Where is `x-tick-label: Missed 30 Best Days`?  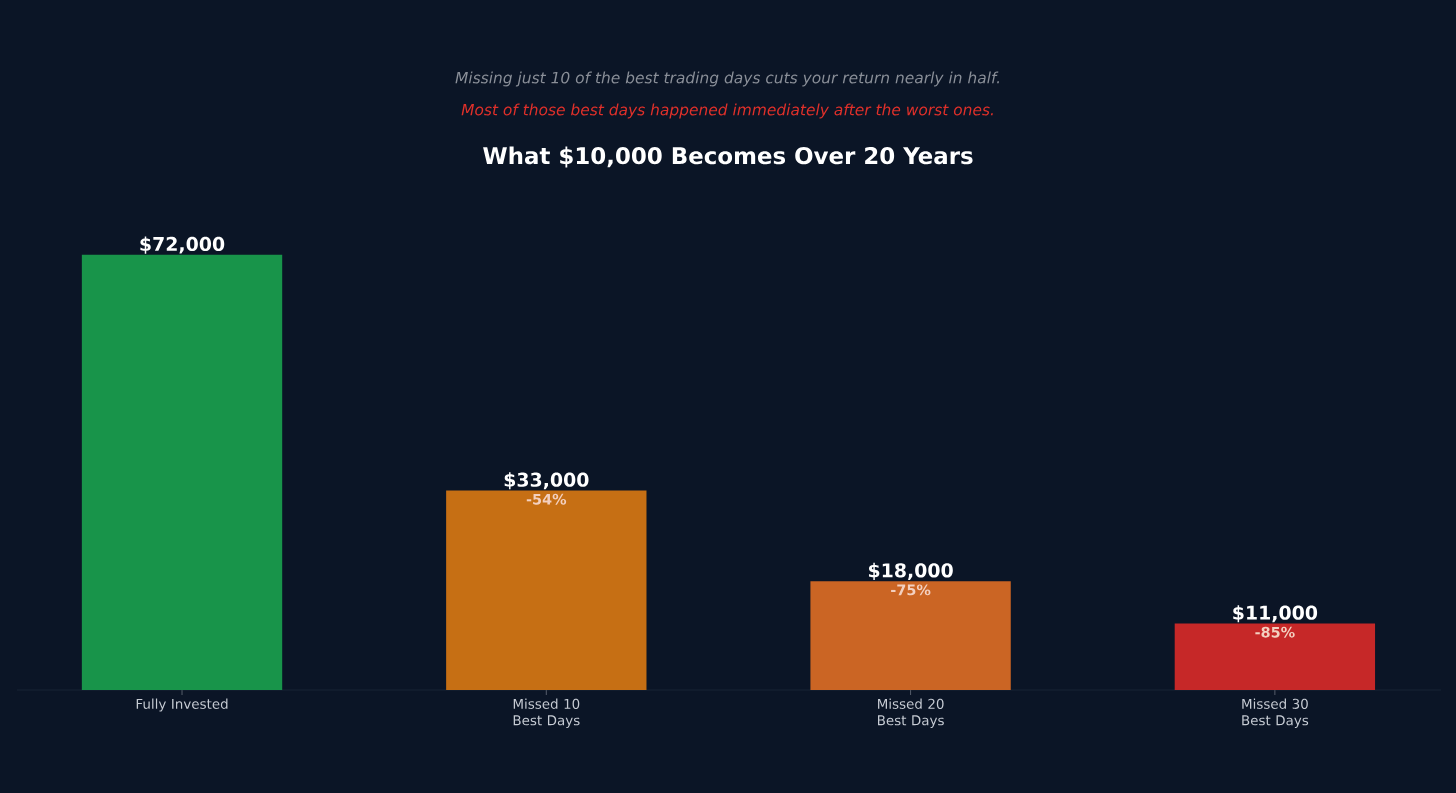
x-tick-label: Missed 30 Best Days is located at coordinates (1275, 713).